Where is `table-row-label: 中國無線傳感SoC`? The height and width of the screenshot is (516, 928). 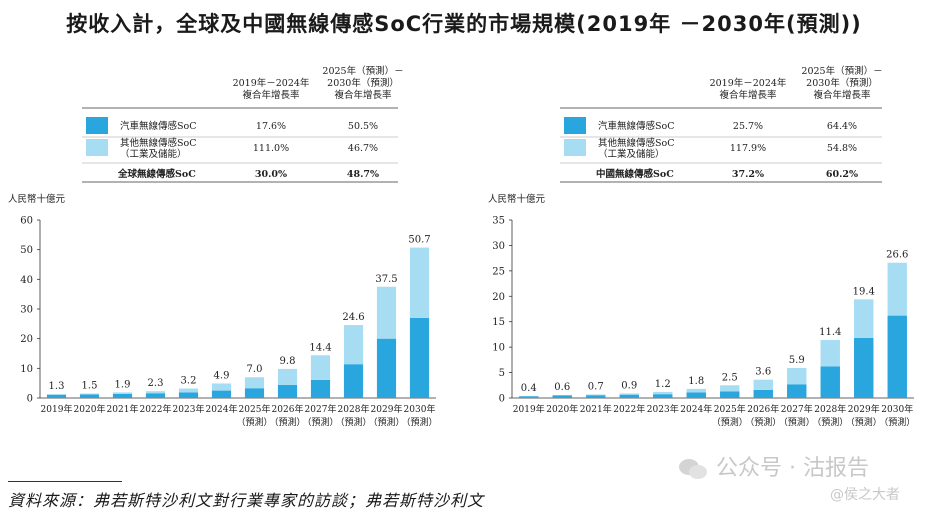 table-row-label: 中國無線傳感SoC is located at coordinates (635, 174).